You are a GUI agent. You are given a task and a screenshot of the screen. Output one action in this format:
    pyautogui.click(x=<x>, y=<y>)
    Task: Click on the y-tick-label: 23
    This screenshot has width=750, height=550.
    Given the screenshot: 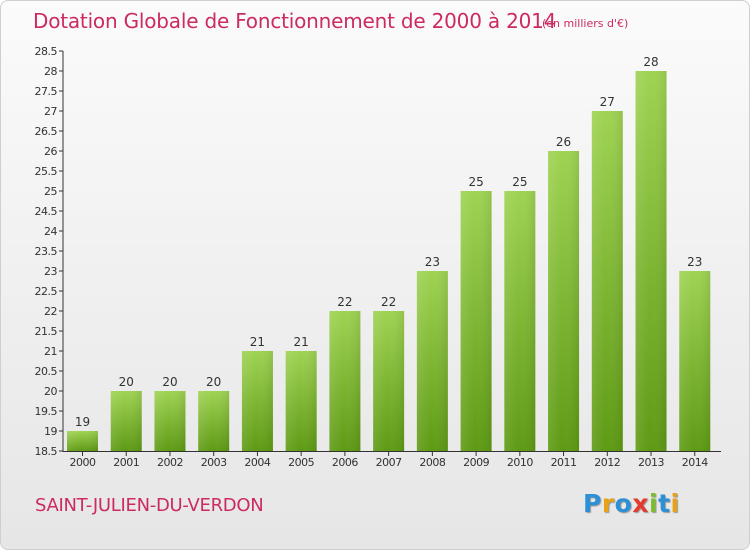 What is the action you would take?
    pyautogui.click(x=50, y=271)
    